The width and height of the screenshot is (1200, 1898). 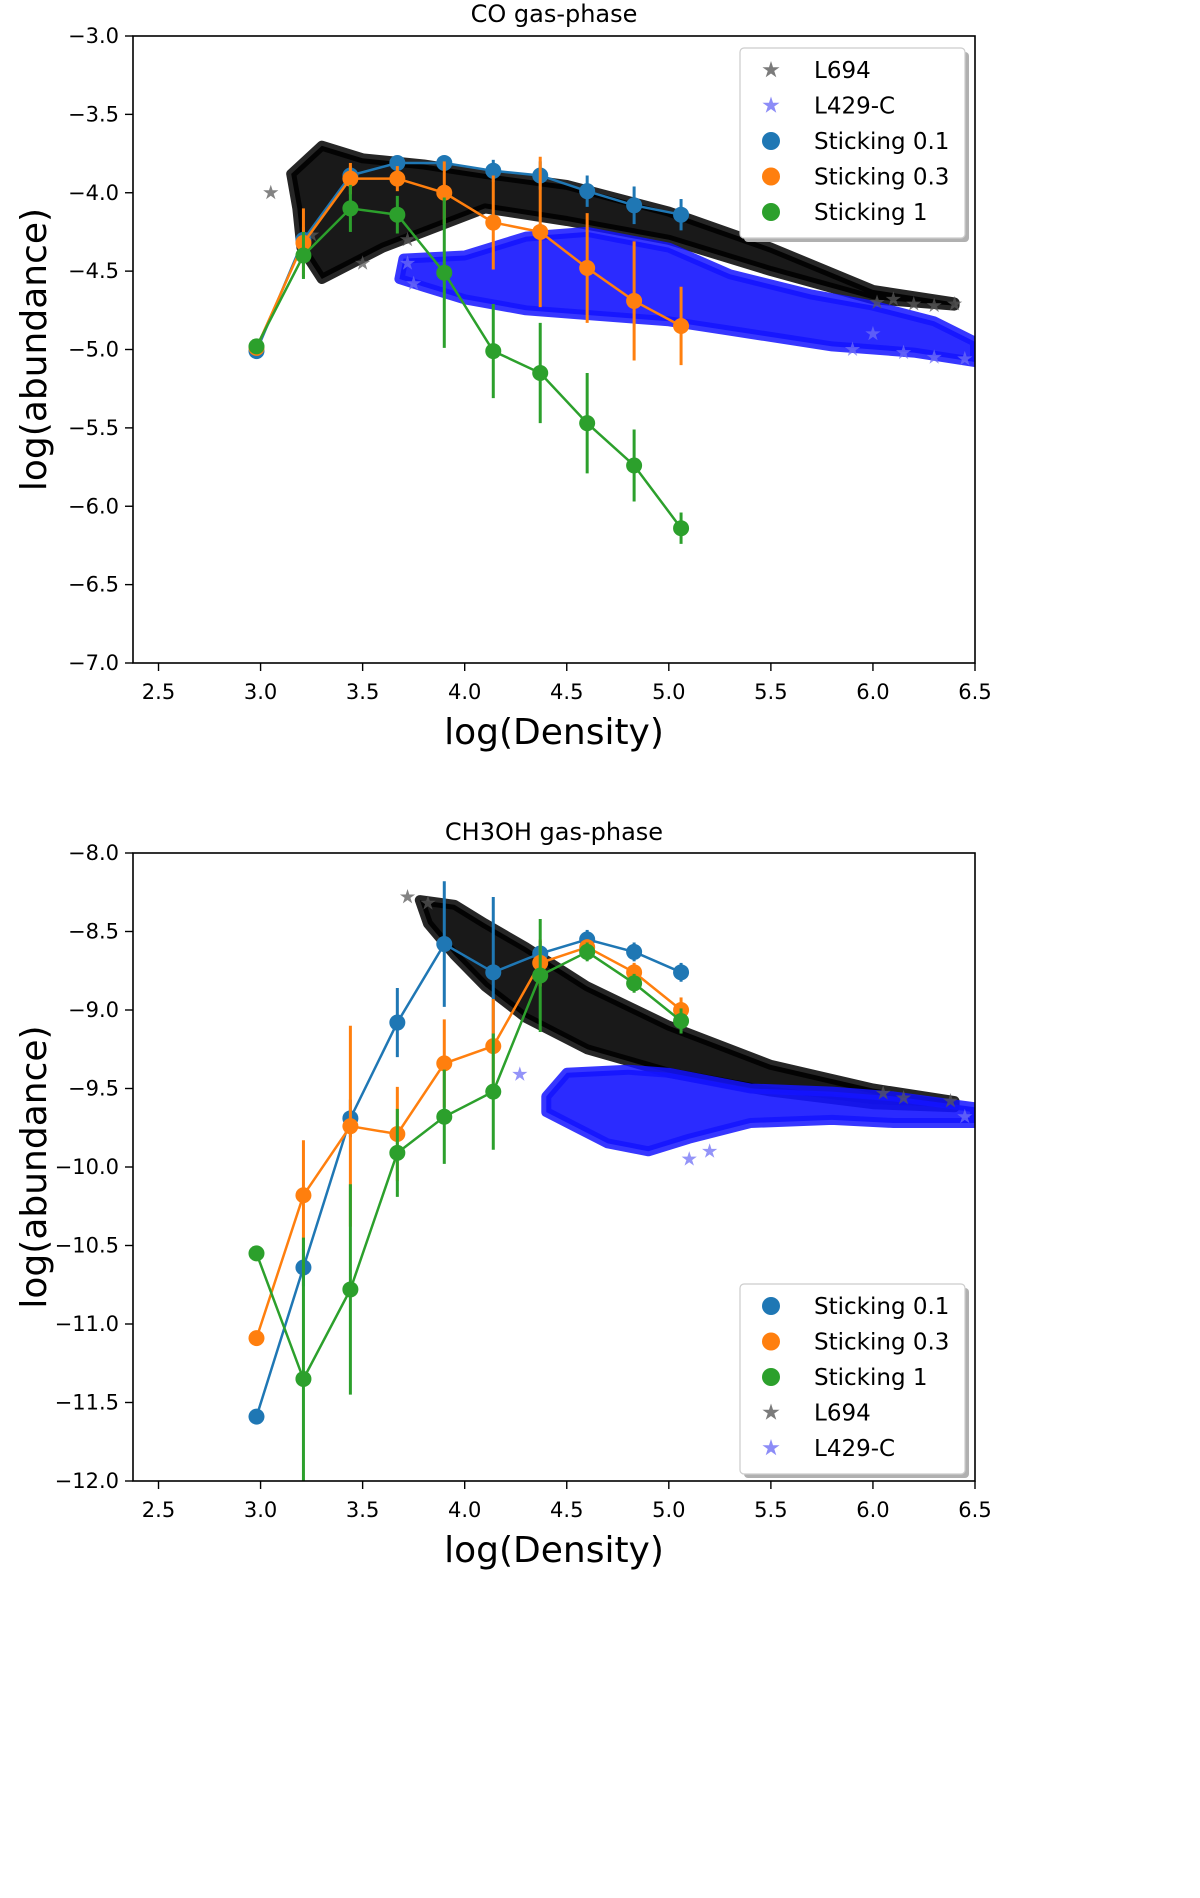 What do you see at coordinates (93, 506) in the screenshot?
I see `y-tick-label: −6.0` at bounding box center [93, 506].